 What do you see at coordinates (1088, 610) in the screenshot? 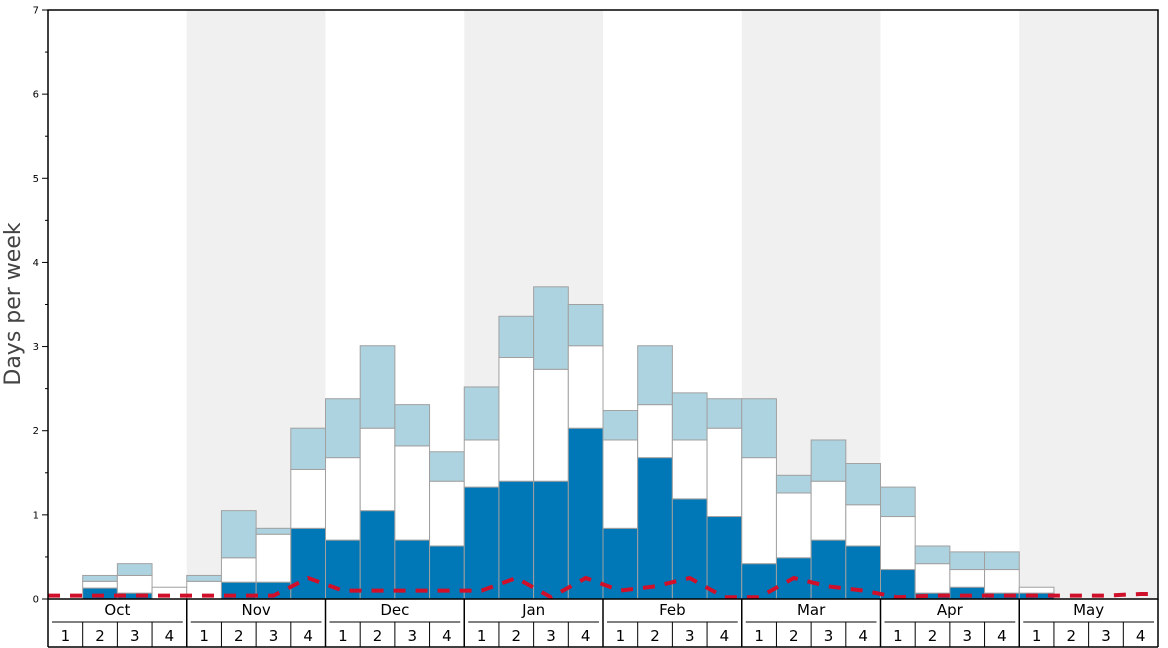
I see `month-label-may: May` at bounding box center [1088, 610].